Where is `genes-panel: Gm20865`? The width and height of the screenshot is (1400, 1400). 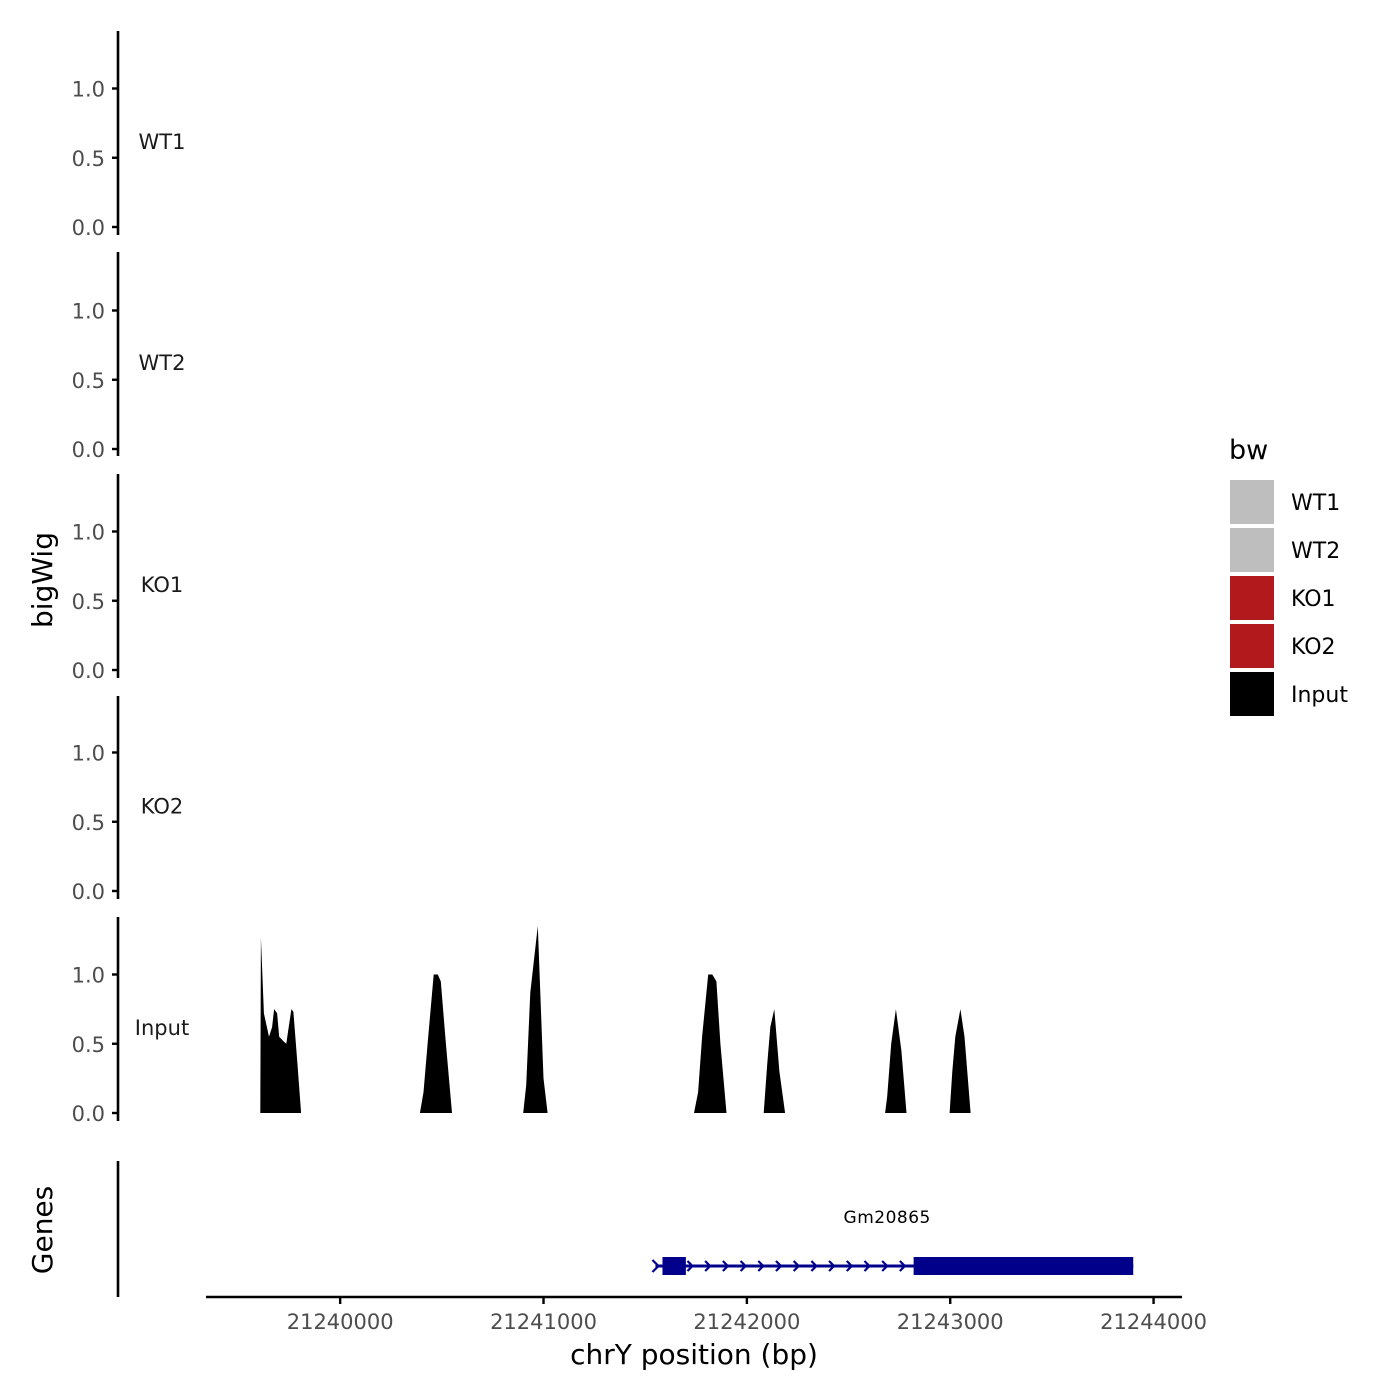
genes-panel: Gm20865 is located at coordinates (625, 1229).